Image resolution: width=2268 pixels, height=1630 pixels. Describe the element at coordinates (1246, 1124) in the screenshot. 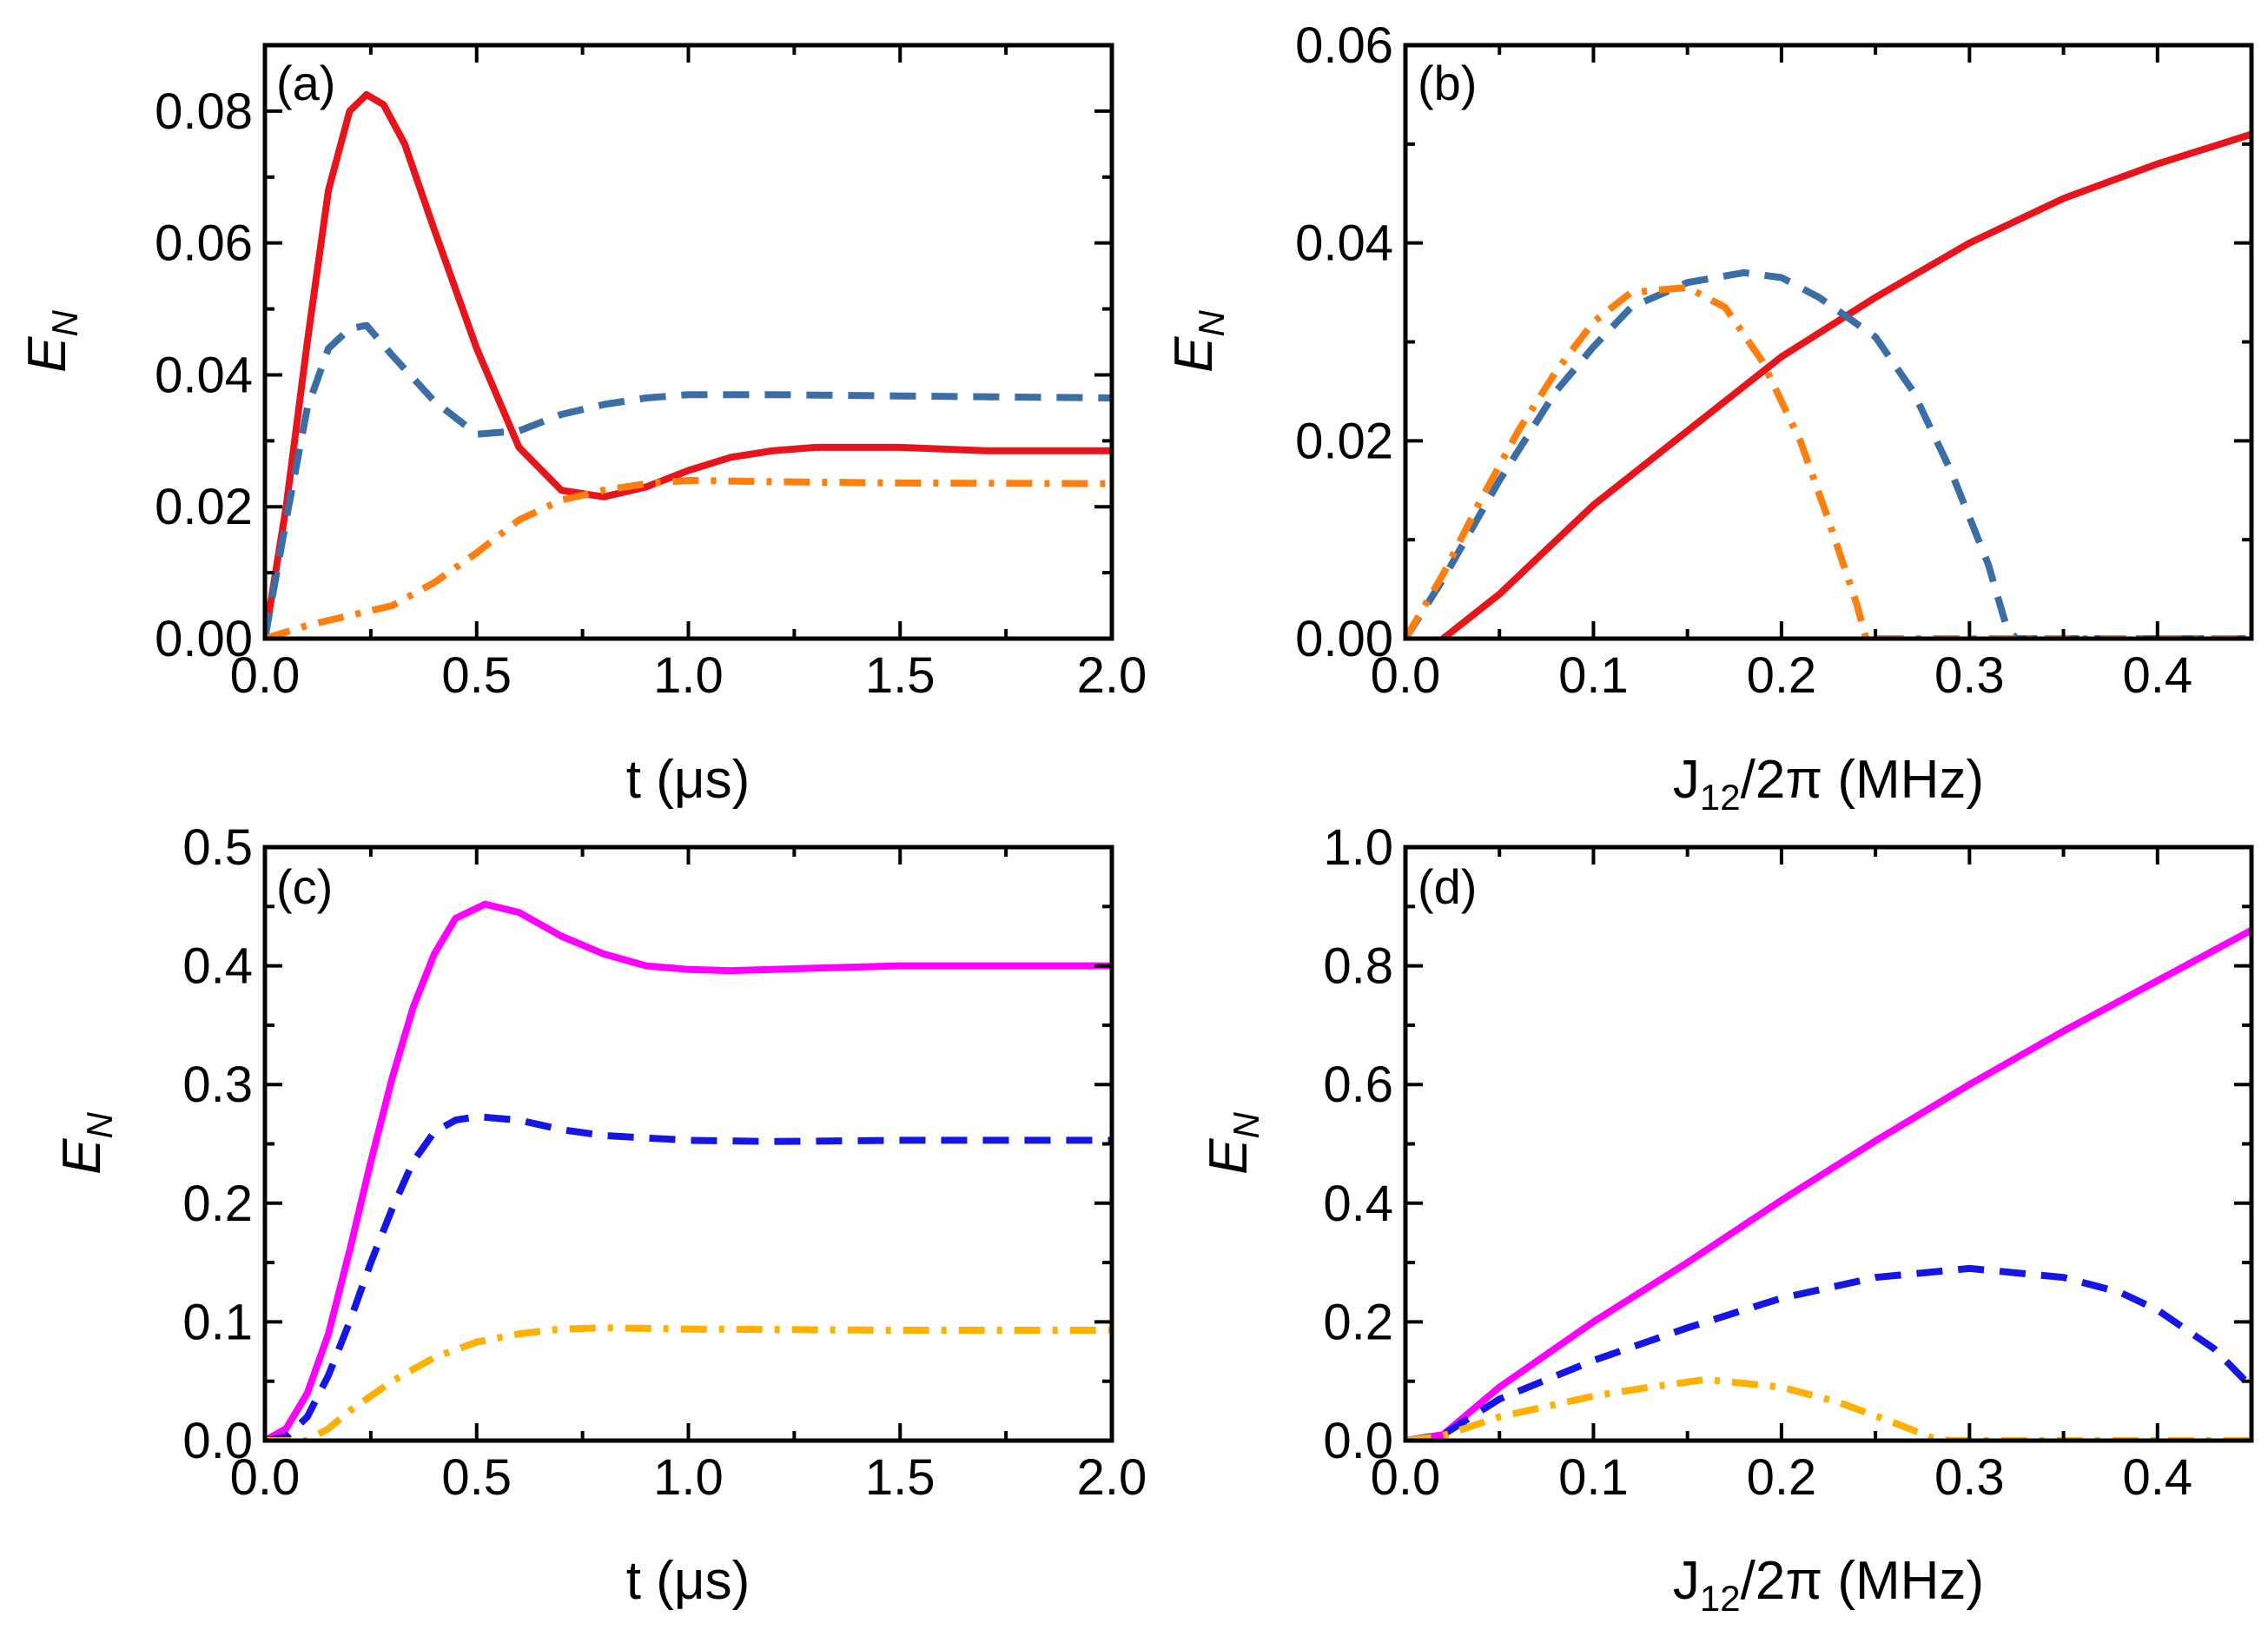

I see `panel-d-y-axis-title-sub: N` at that location.